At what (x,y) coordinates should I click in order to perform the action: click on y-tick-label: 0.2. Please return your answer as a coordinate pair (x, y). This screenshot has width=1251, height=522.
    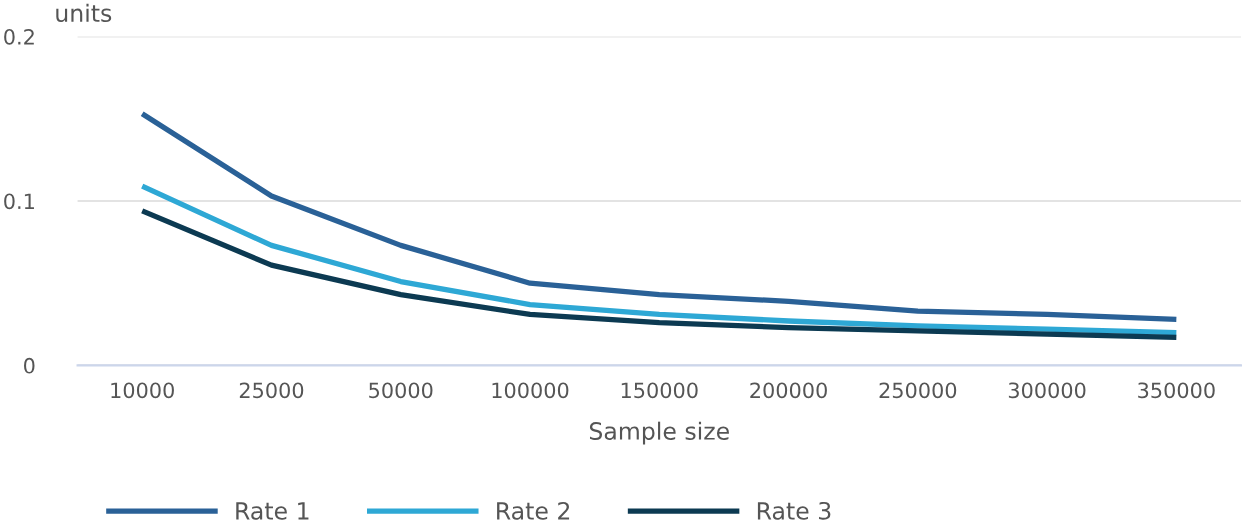
    Looking at the image, I should click on (19, 36).